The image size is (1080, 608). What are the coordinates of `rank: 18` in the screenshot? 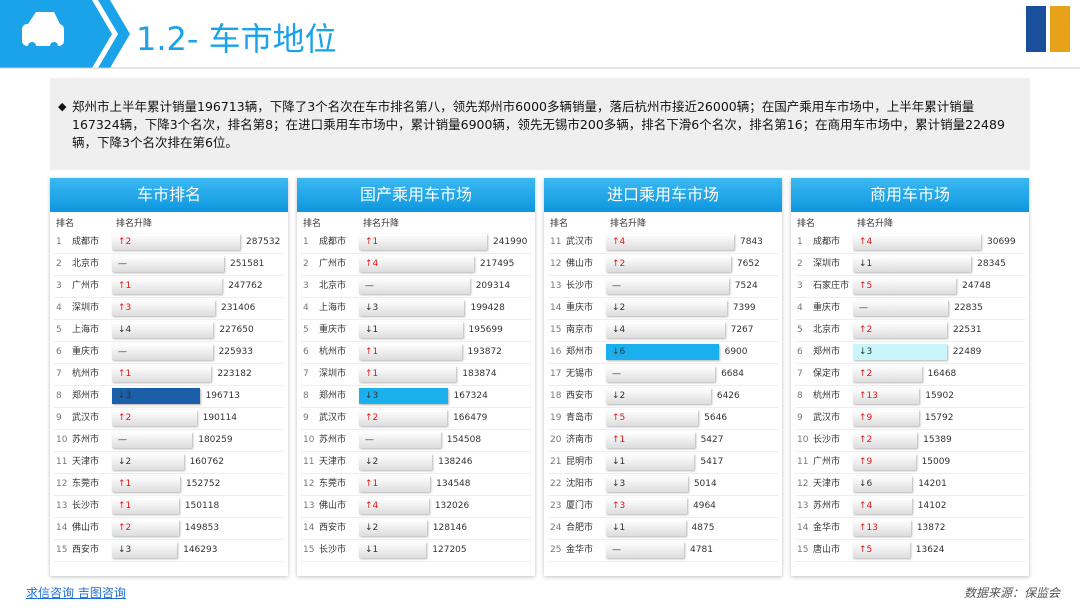 It's located at (556, 396).